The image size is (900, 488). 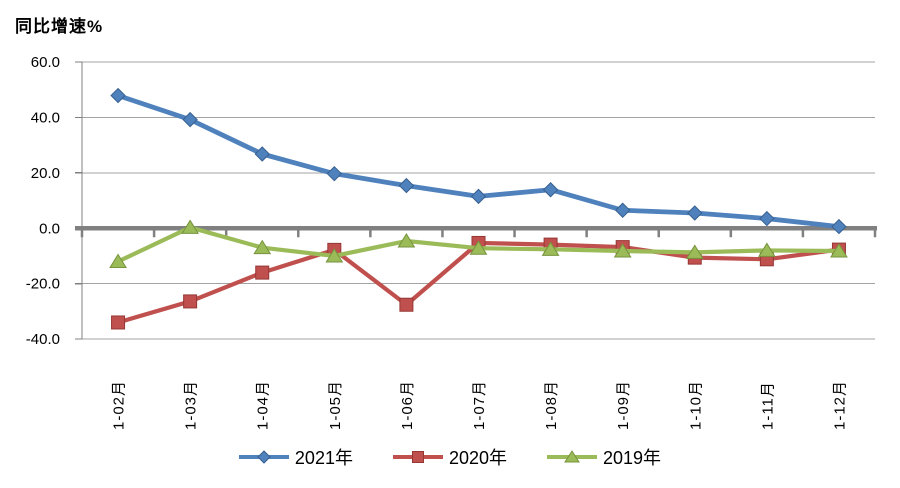 What do you see at coordinates (623, 405) in the screenshot?
I see `x-tick-label: 1-09月` at bounding box center [623, 405].